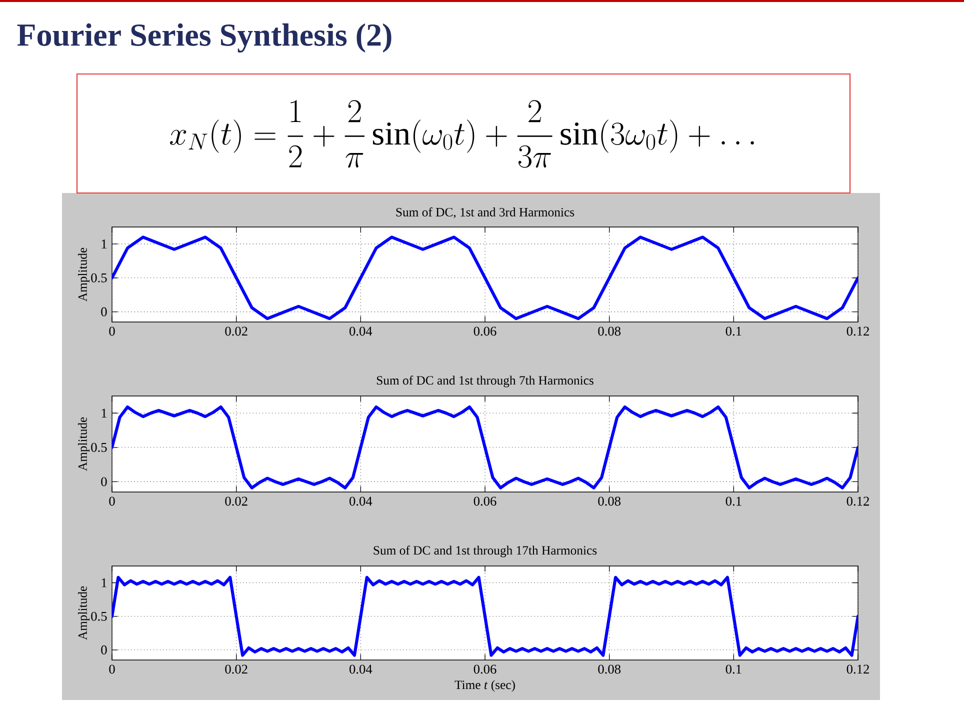 The height and width of the screenshot is (716, 964). I want to click on chart-title: Sum of DC and 1st through 17th Harmonics, so click(485, 552).